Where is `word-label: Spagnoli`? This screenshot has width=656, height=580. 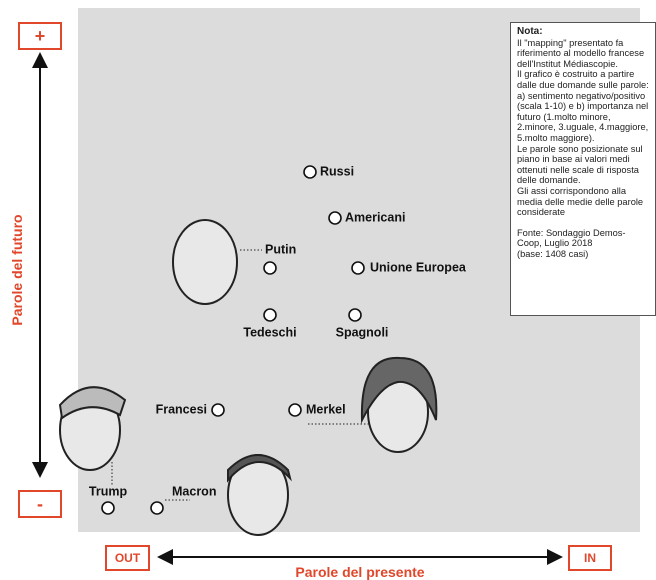
word-label: Spagnoli is located at coordinates (362, 332).